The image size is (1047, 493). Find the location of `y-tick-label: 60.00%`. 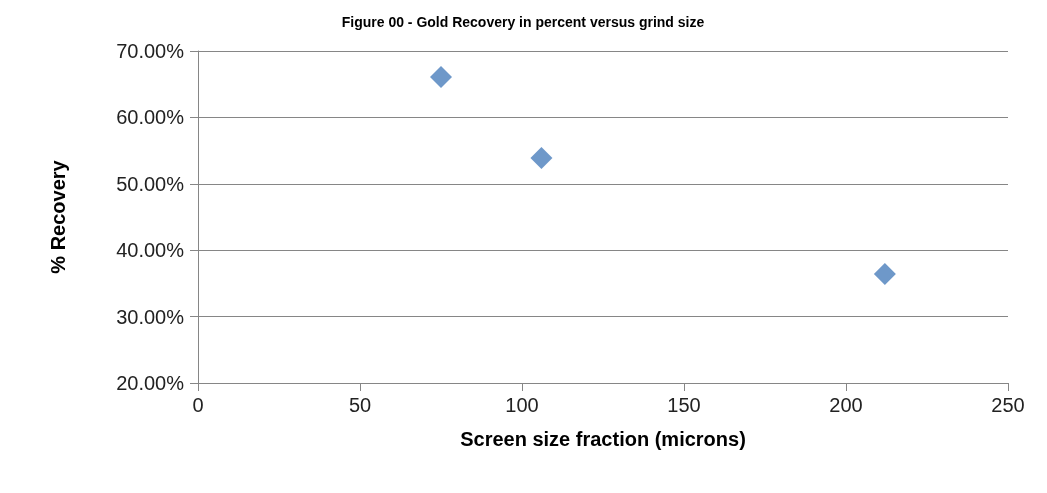

y-tick-label: 60.00% is located at coordinates (150, 117).